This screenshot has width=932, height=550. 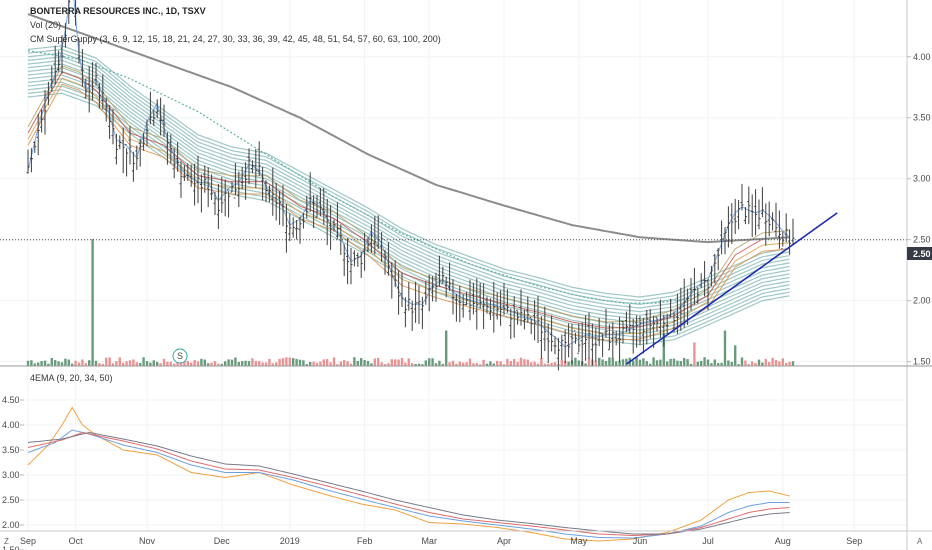 I want to click on time-axis: Sep Oct Nov Dec 2019 Feb Mar Apr May Jun Jul Aug Sep, so click(x=441, y=541).